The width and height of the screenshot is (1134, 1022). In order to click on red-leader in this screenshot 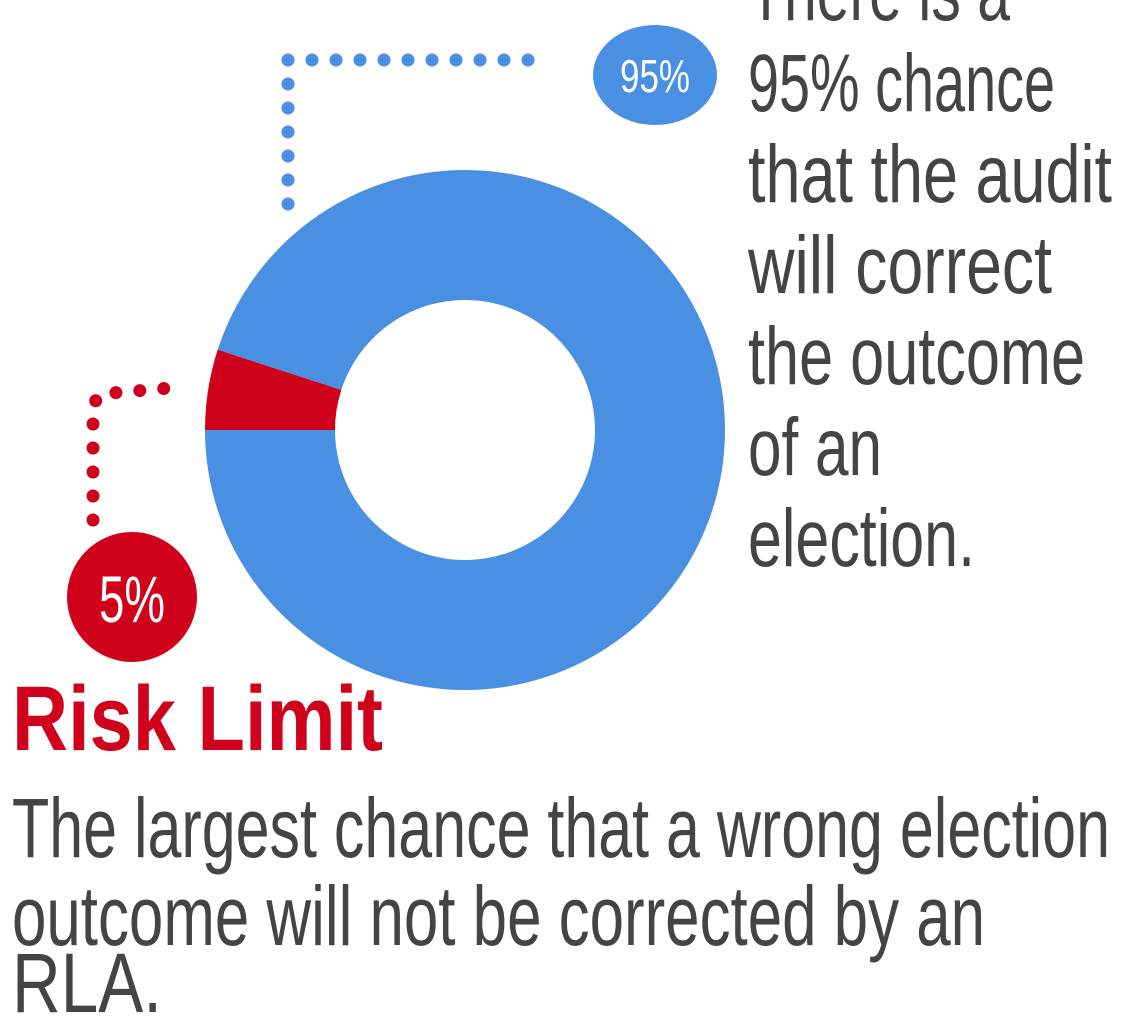, I will do `click(131, 454)`.